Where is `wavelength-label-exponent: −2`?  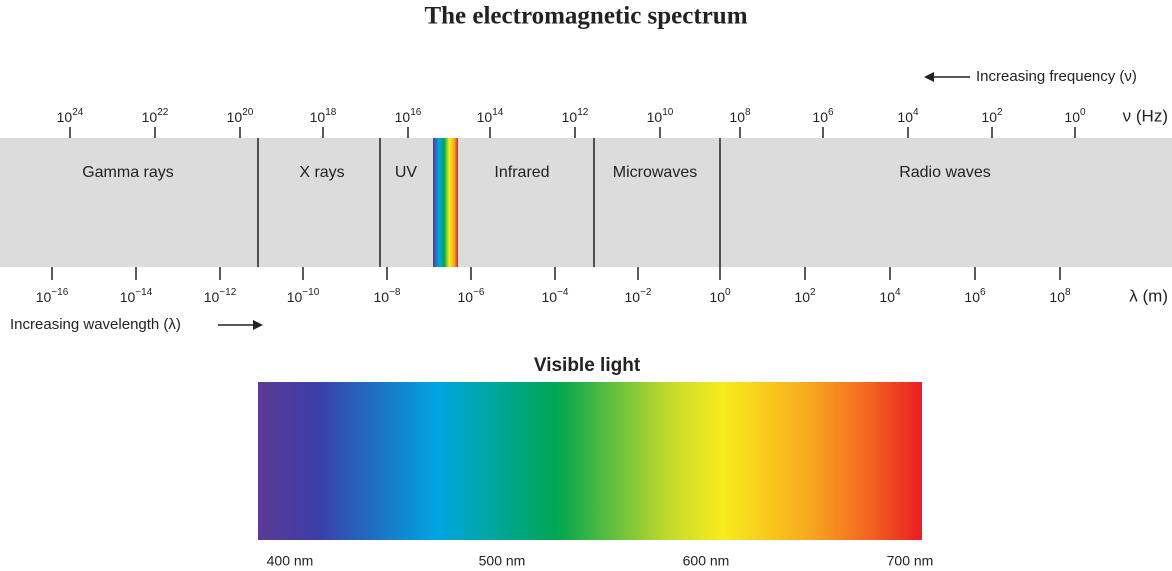
wavelength-label-exponent: −2 is located at coordinates (646, 292).